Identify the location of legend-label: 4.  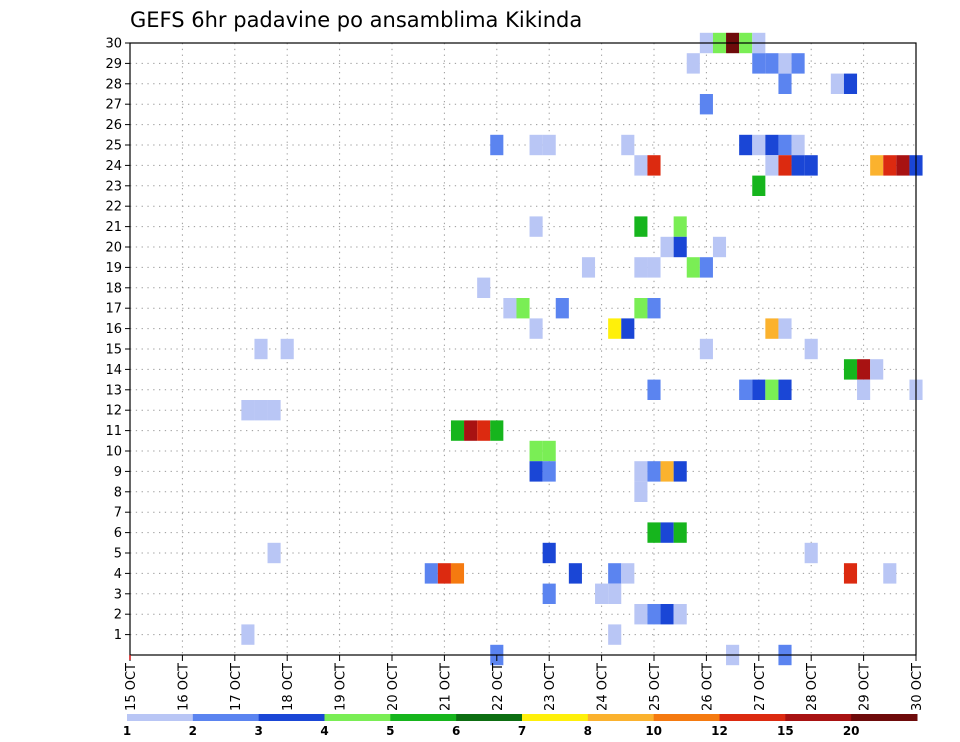
(324, 731).